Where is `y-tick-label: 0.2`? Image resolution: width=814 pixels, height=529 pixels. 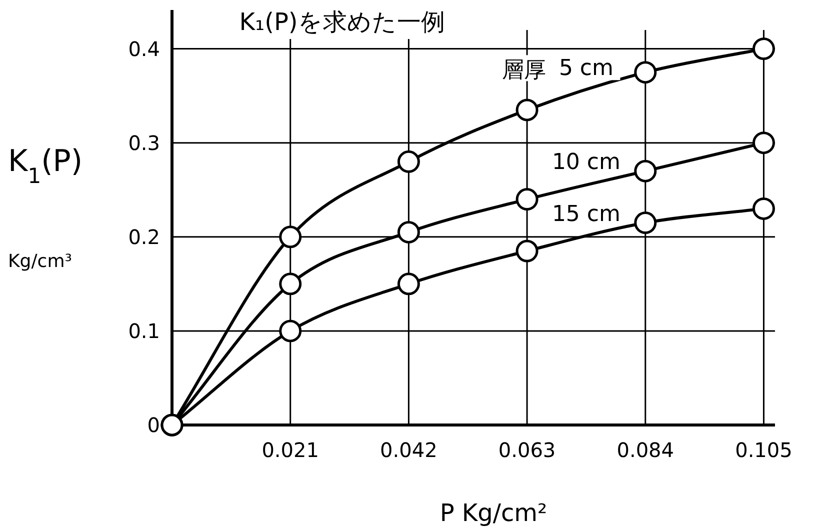
y-tick-label: 0.2 is located at coordinates (144, 236).